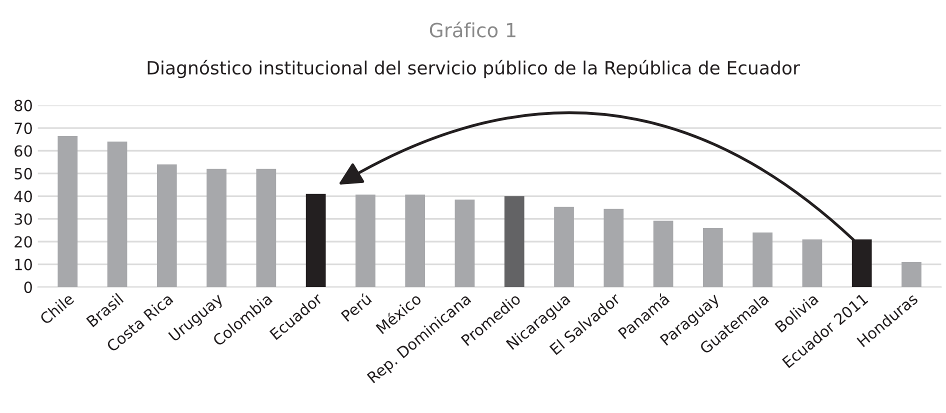 This screenshot has height=413, width=946. Describe the element at coordinates (23, 242) in the screenshot. I see `y-tick-label: 20` at that location.